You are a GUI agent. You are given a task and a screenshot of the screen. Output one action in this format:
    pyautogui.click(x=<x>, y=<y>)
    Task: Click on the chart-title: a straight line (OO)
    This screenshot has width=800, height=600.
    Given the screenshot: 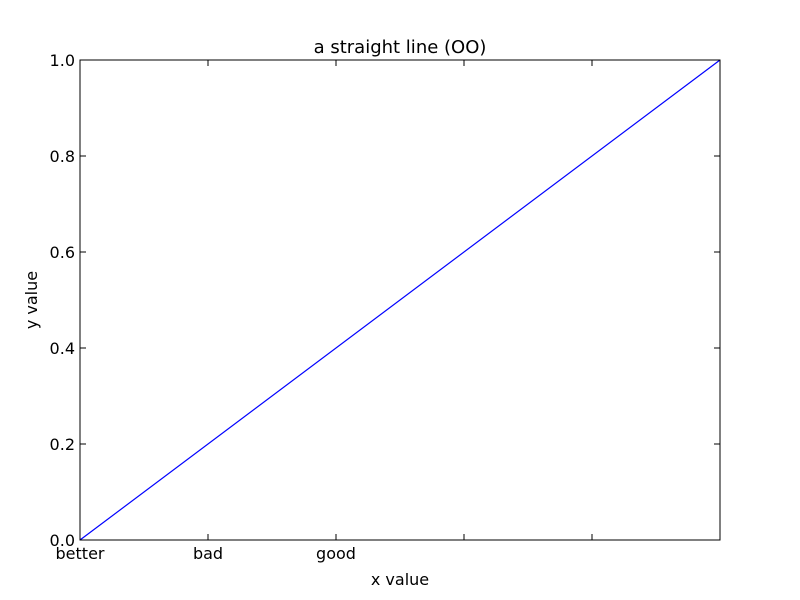 What is the action you would take?
    pyautogui.click(x=400, y=47)
    